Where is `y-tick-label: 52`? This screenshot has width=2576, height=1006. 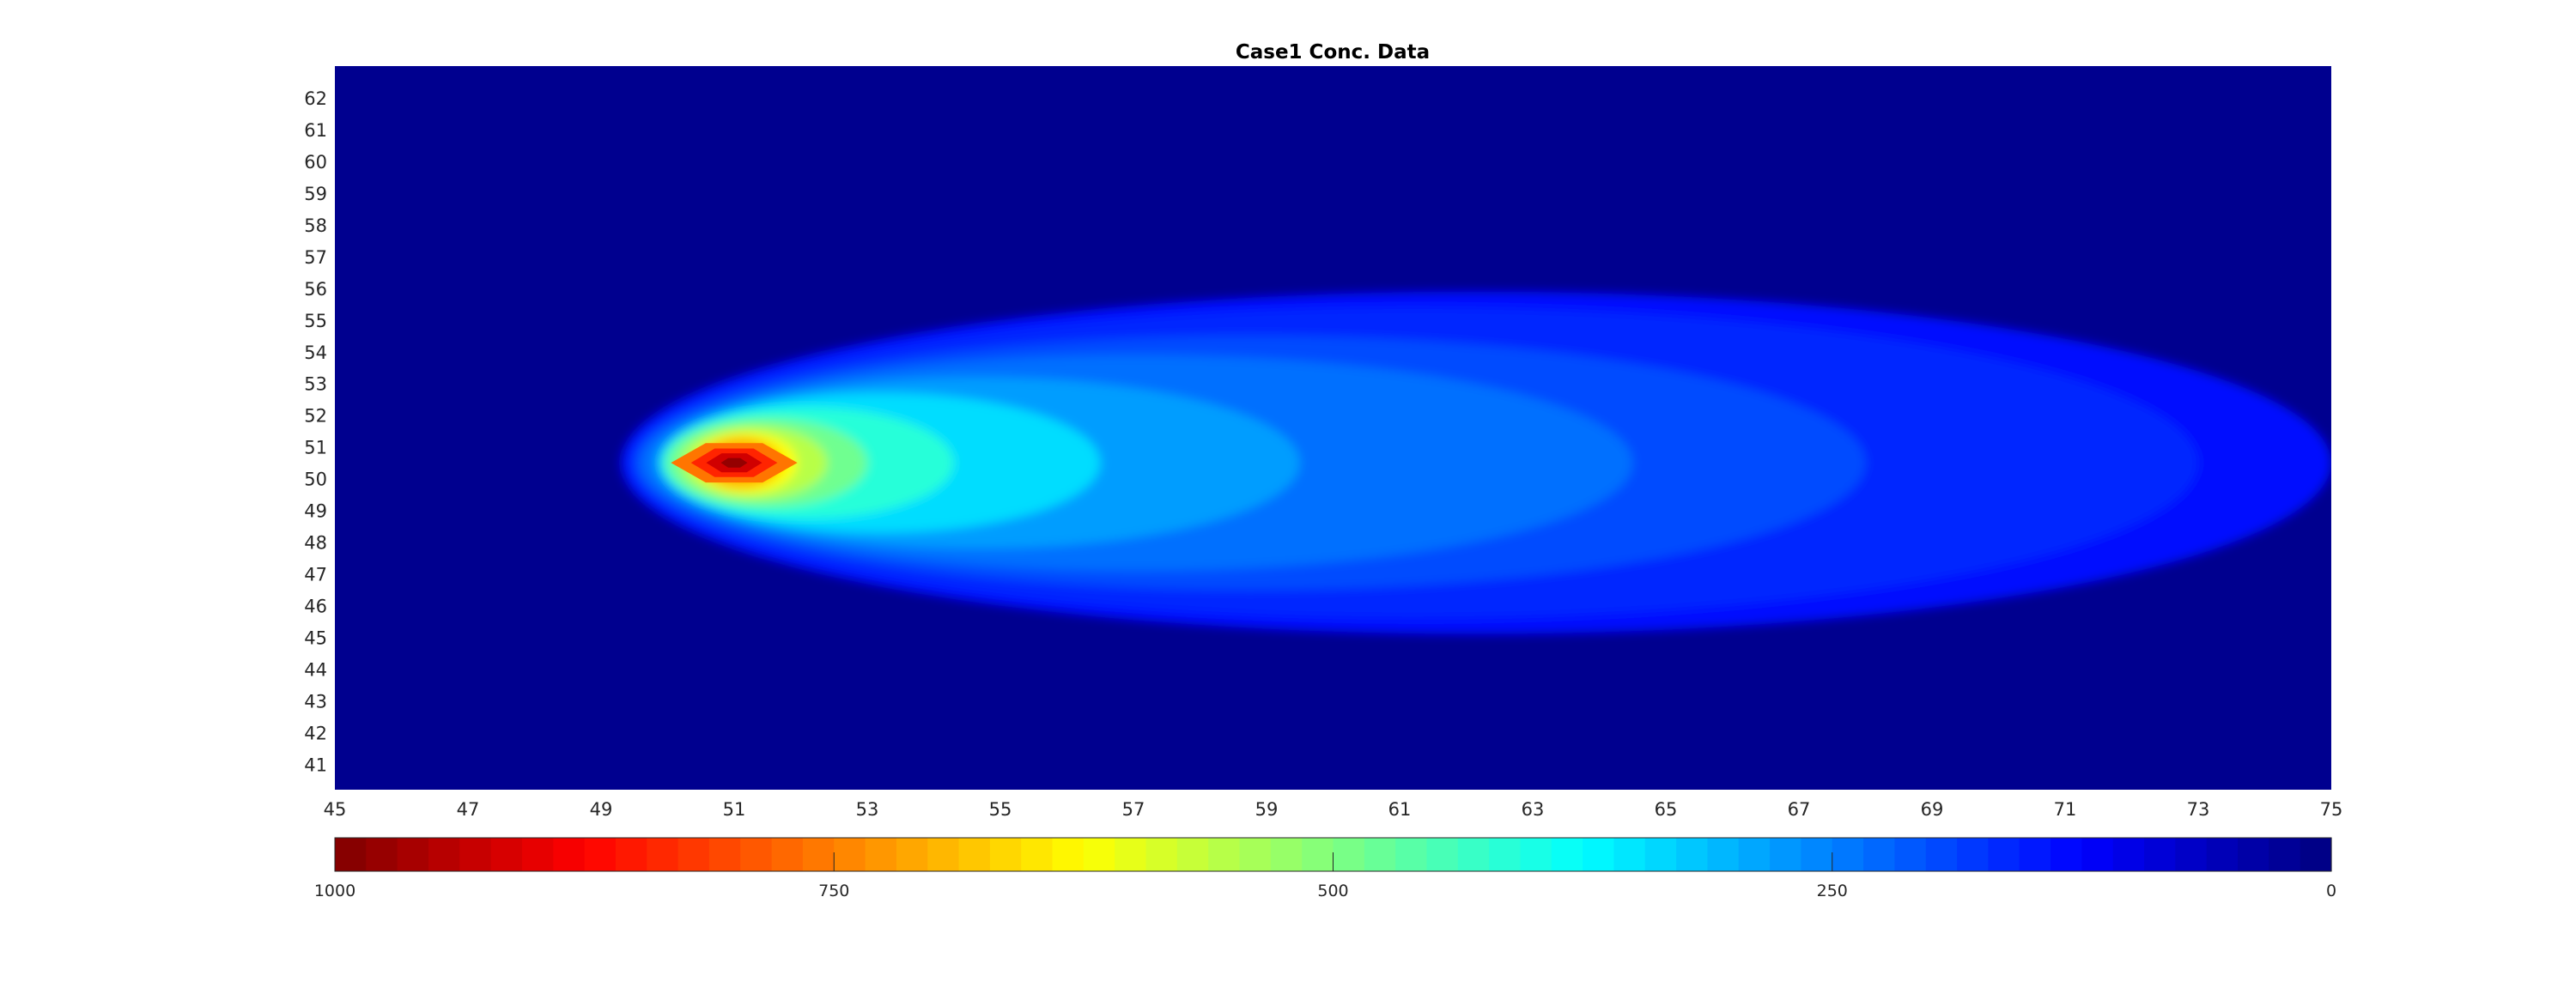 y-tick-label: 52 is located at coordinates (315, 416).